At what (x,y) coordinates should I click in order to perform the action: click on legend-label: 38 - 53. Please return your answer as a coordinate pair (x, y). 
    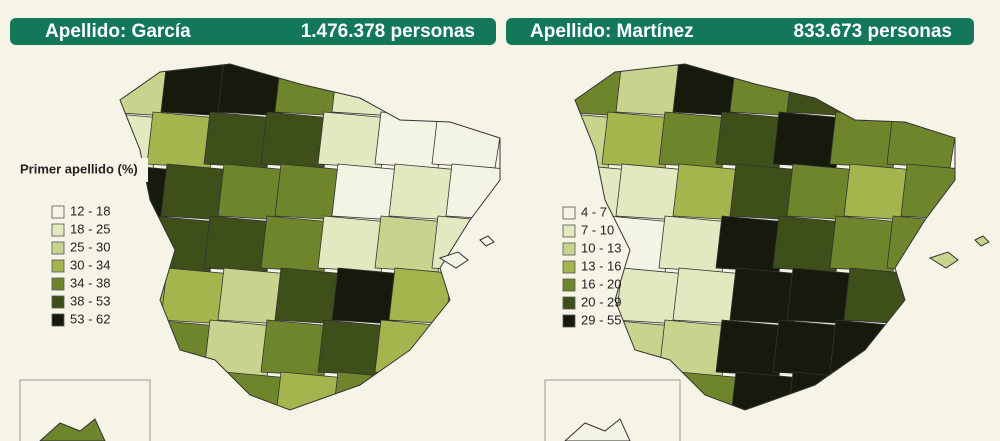
    Looking at the image, I should click on (90, 300).